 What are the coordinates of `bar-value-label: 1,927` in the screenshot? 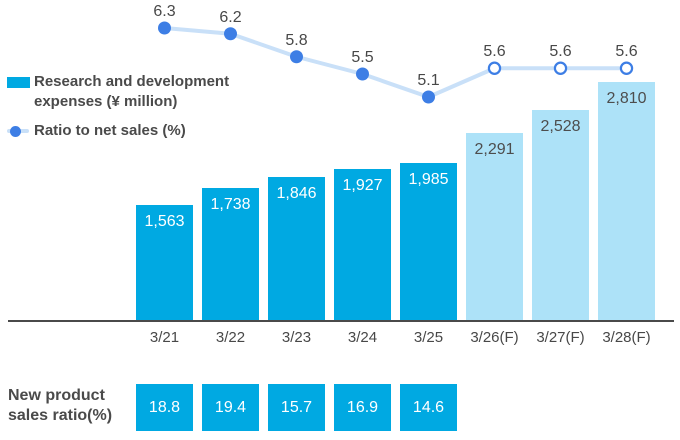 It's located at (362, 185).